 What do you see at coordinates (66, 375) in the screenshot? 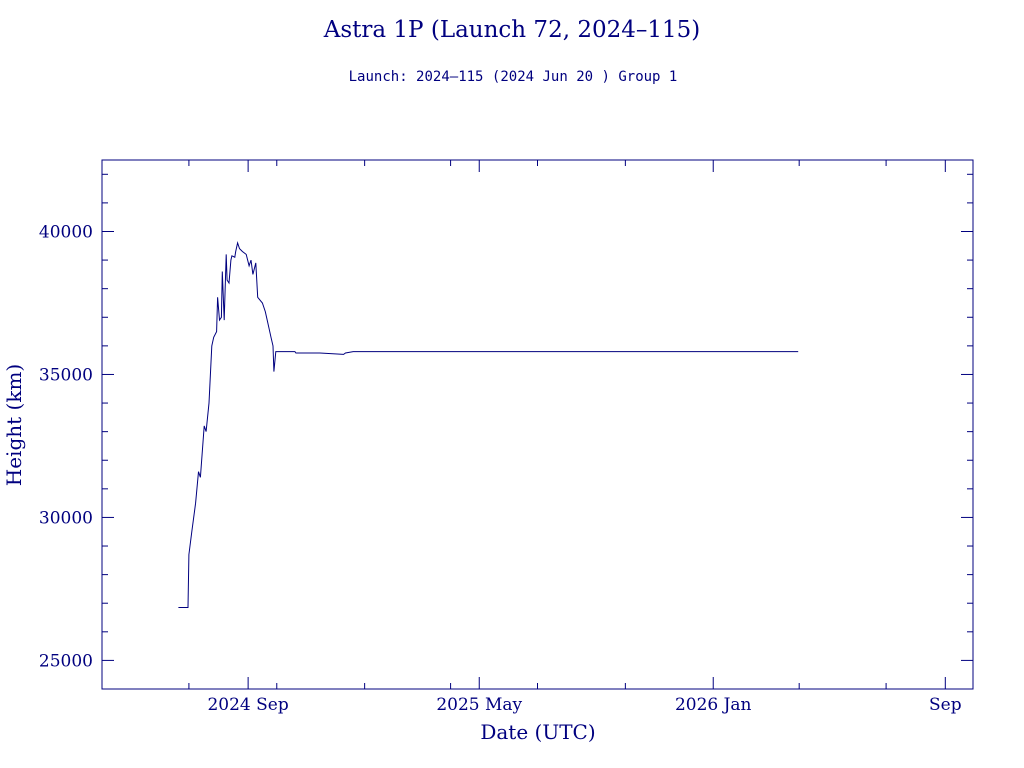
I see `y-tick-label: 35000` at bounding box center [66, 375].